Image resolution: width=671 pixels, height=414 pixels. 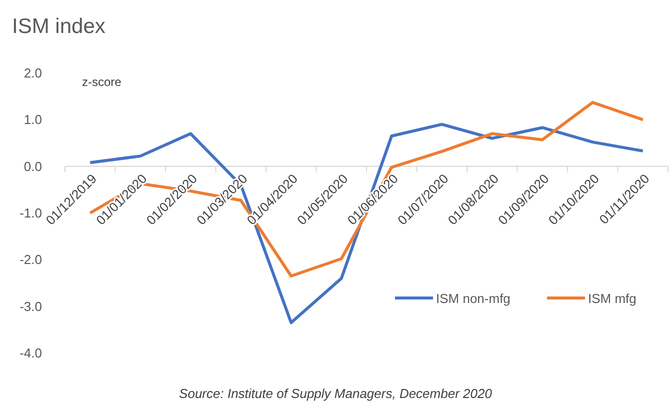 What do you see at coordinates (31, 260) in the screenshot?
I see `y-tick-label: -2.0` at bounding box center [31, 260].